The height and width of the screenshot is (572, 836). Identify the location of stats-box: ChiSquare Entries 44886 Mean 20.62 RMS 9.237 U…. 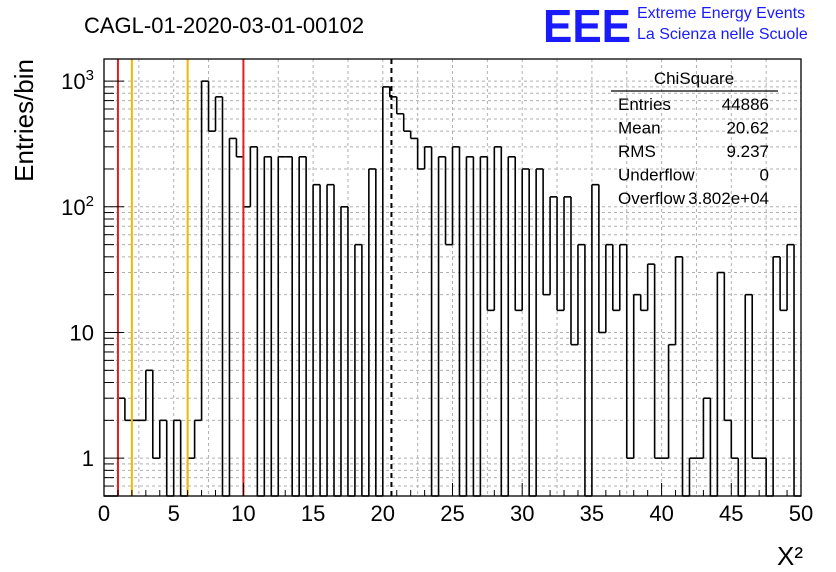
(694, 138).